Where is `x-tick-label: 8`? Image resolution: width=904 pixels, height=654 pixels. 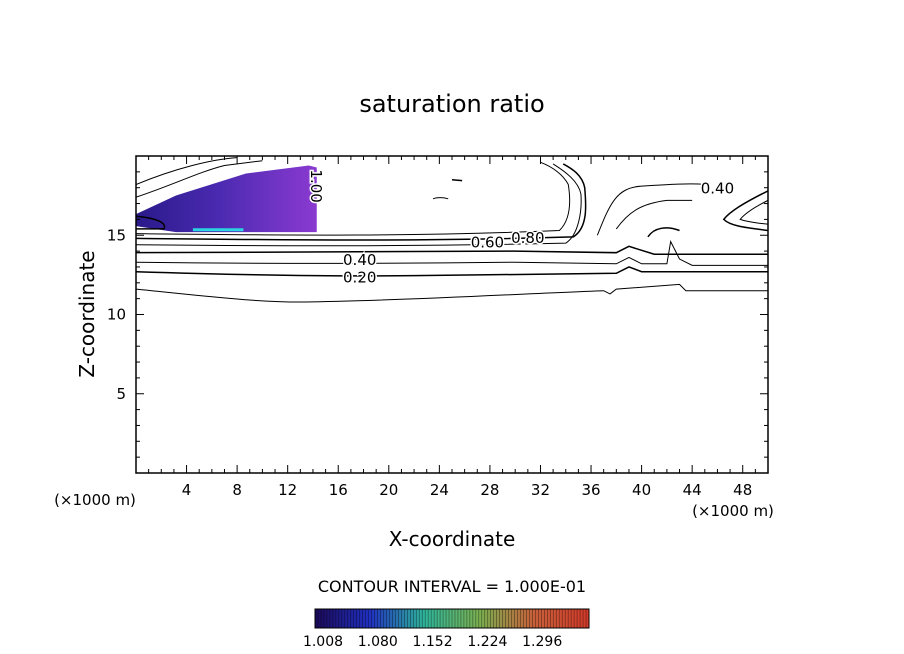
x-tick-label: 8 is located at coordinates (237, 490).